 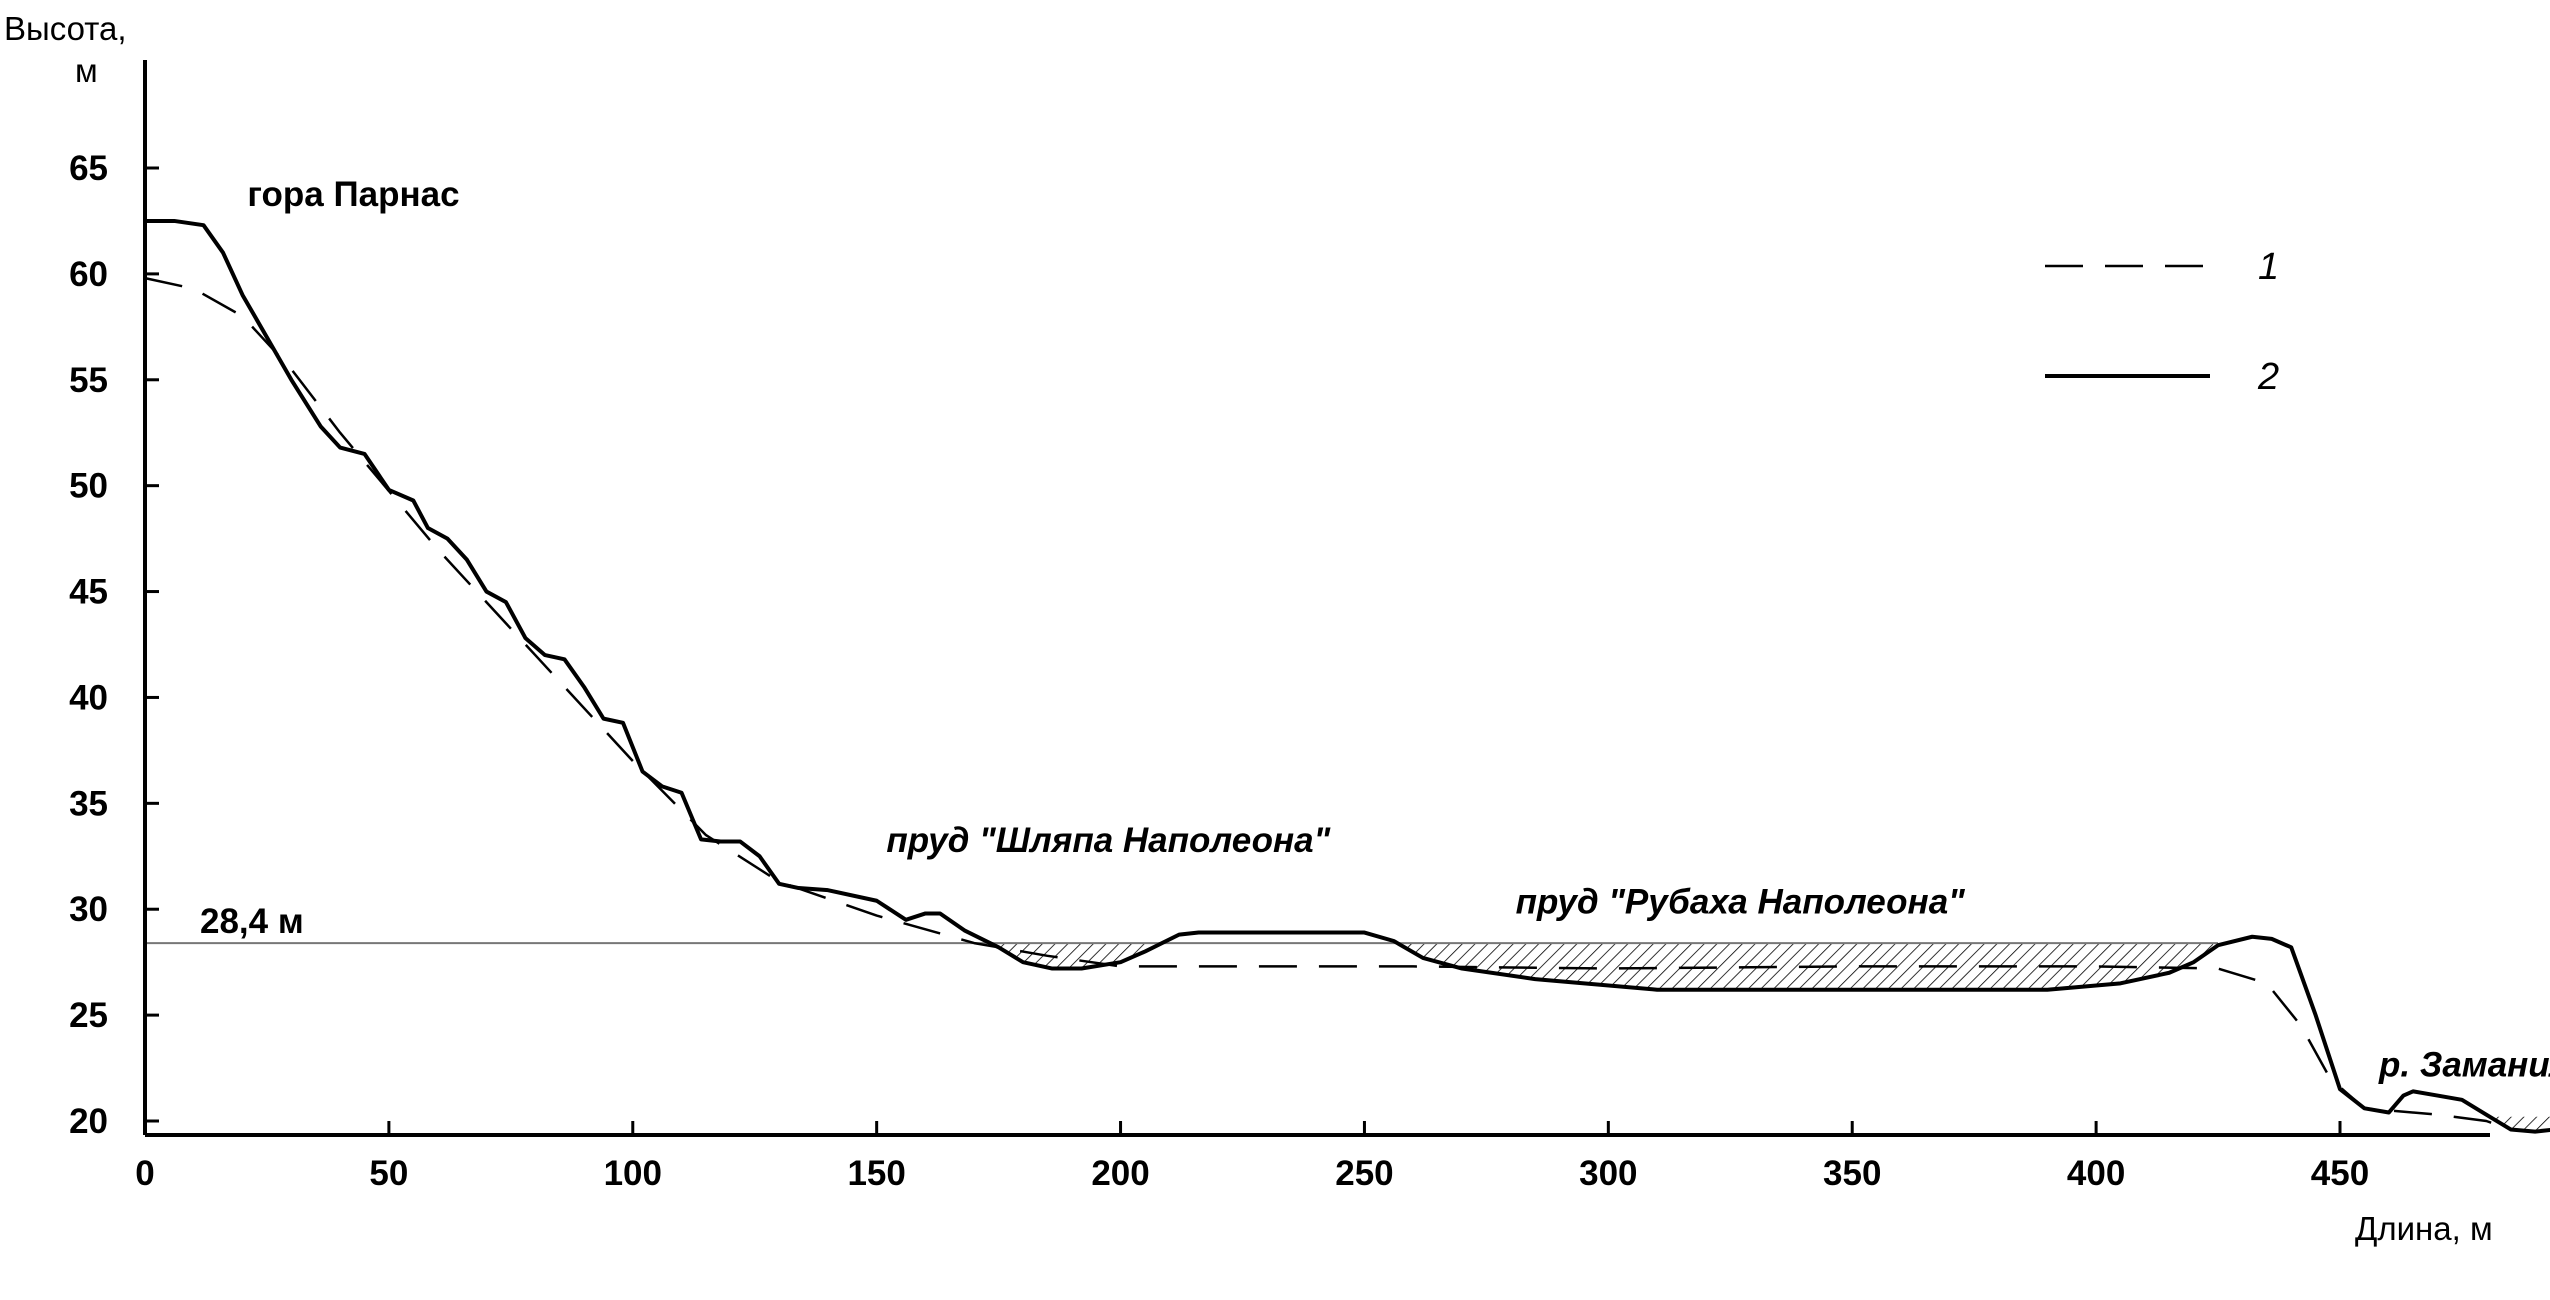 What do you see at coordinates (1084, 956) in the screenshot?
I see `water-hatch` at bounding box center [1084, 956].